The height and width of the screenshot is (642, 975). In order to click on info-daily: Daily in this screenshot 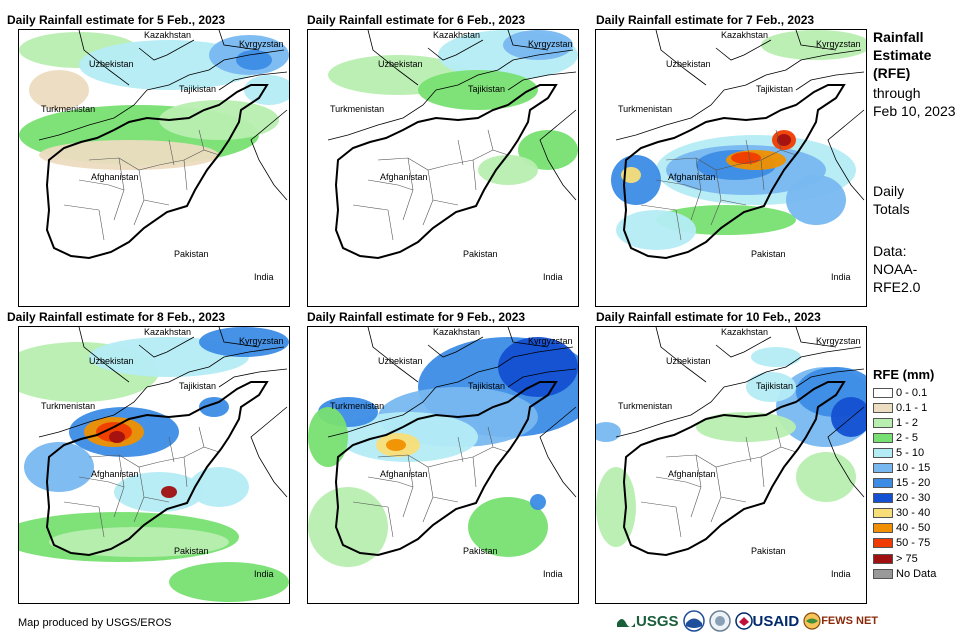, I will do `click(889, 191)`.